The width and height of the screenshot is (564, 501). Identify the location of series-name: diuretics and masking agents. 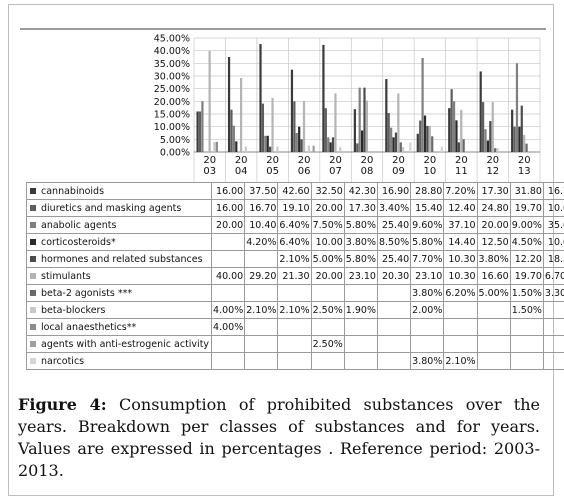
(111, 208).